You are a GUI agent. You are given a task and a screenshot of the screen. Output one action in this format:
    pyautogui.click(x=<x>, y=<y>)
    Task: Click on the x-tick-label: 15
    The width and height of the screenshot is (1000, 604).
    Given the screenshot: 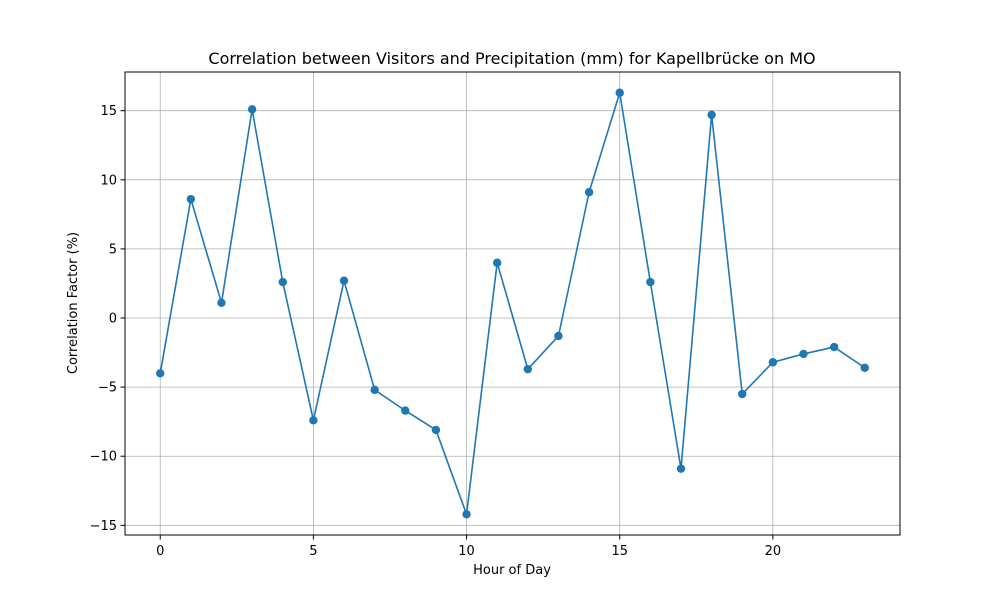 What is the action you would take?
    pyautogui.click(x=619, y=551)
    